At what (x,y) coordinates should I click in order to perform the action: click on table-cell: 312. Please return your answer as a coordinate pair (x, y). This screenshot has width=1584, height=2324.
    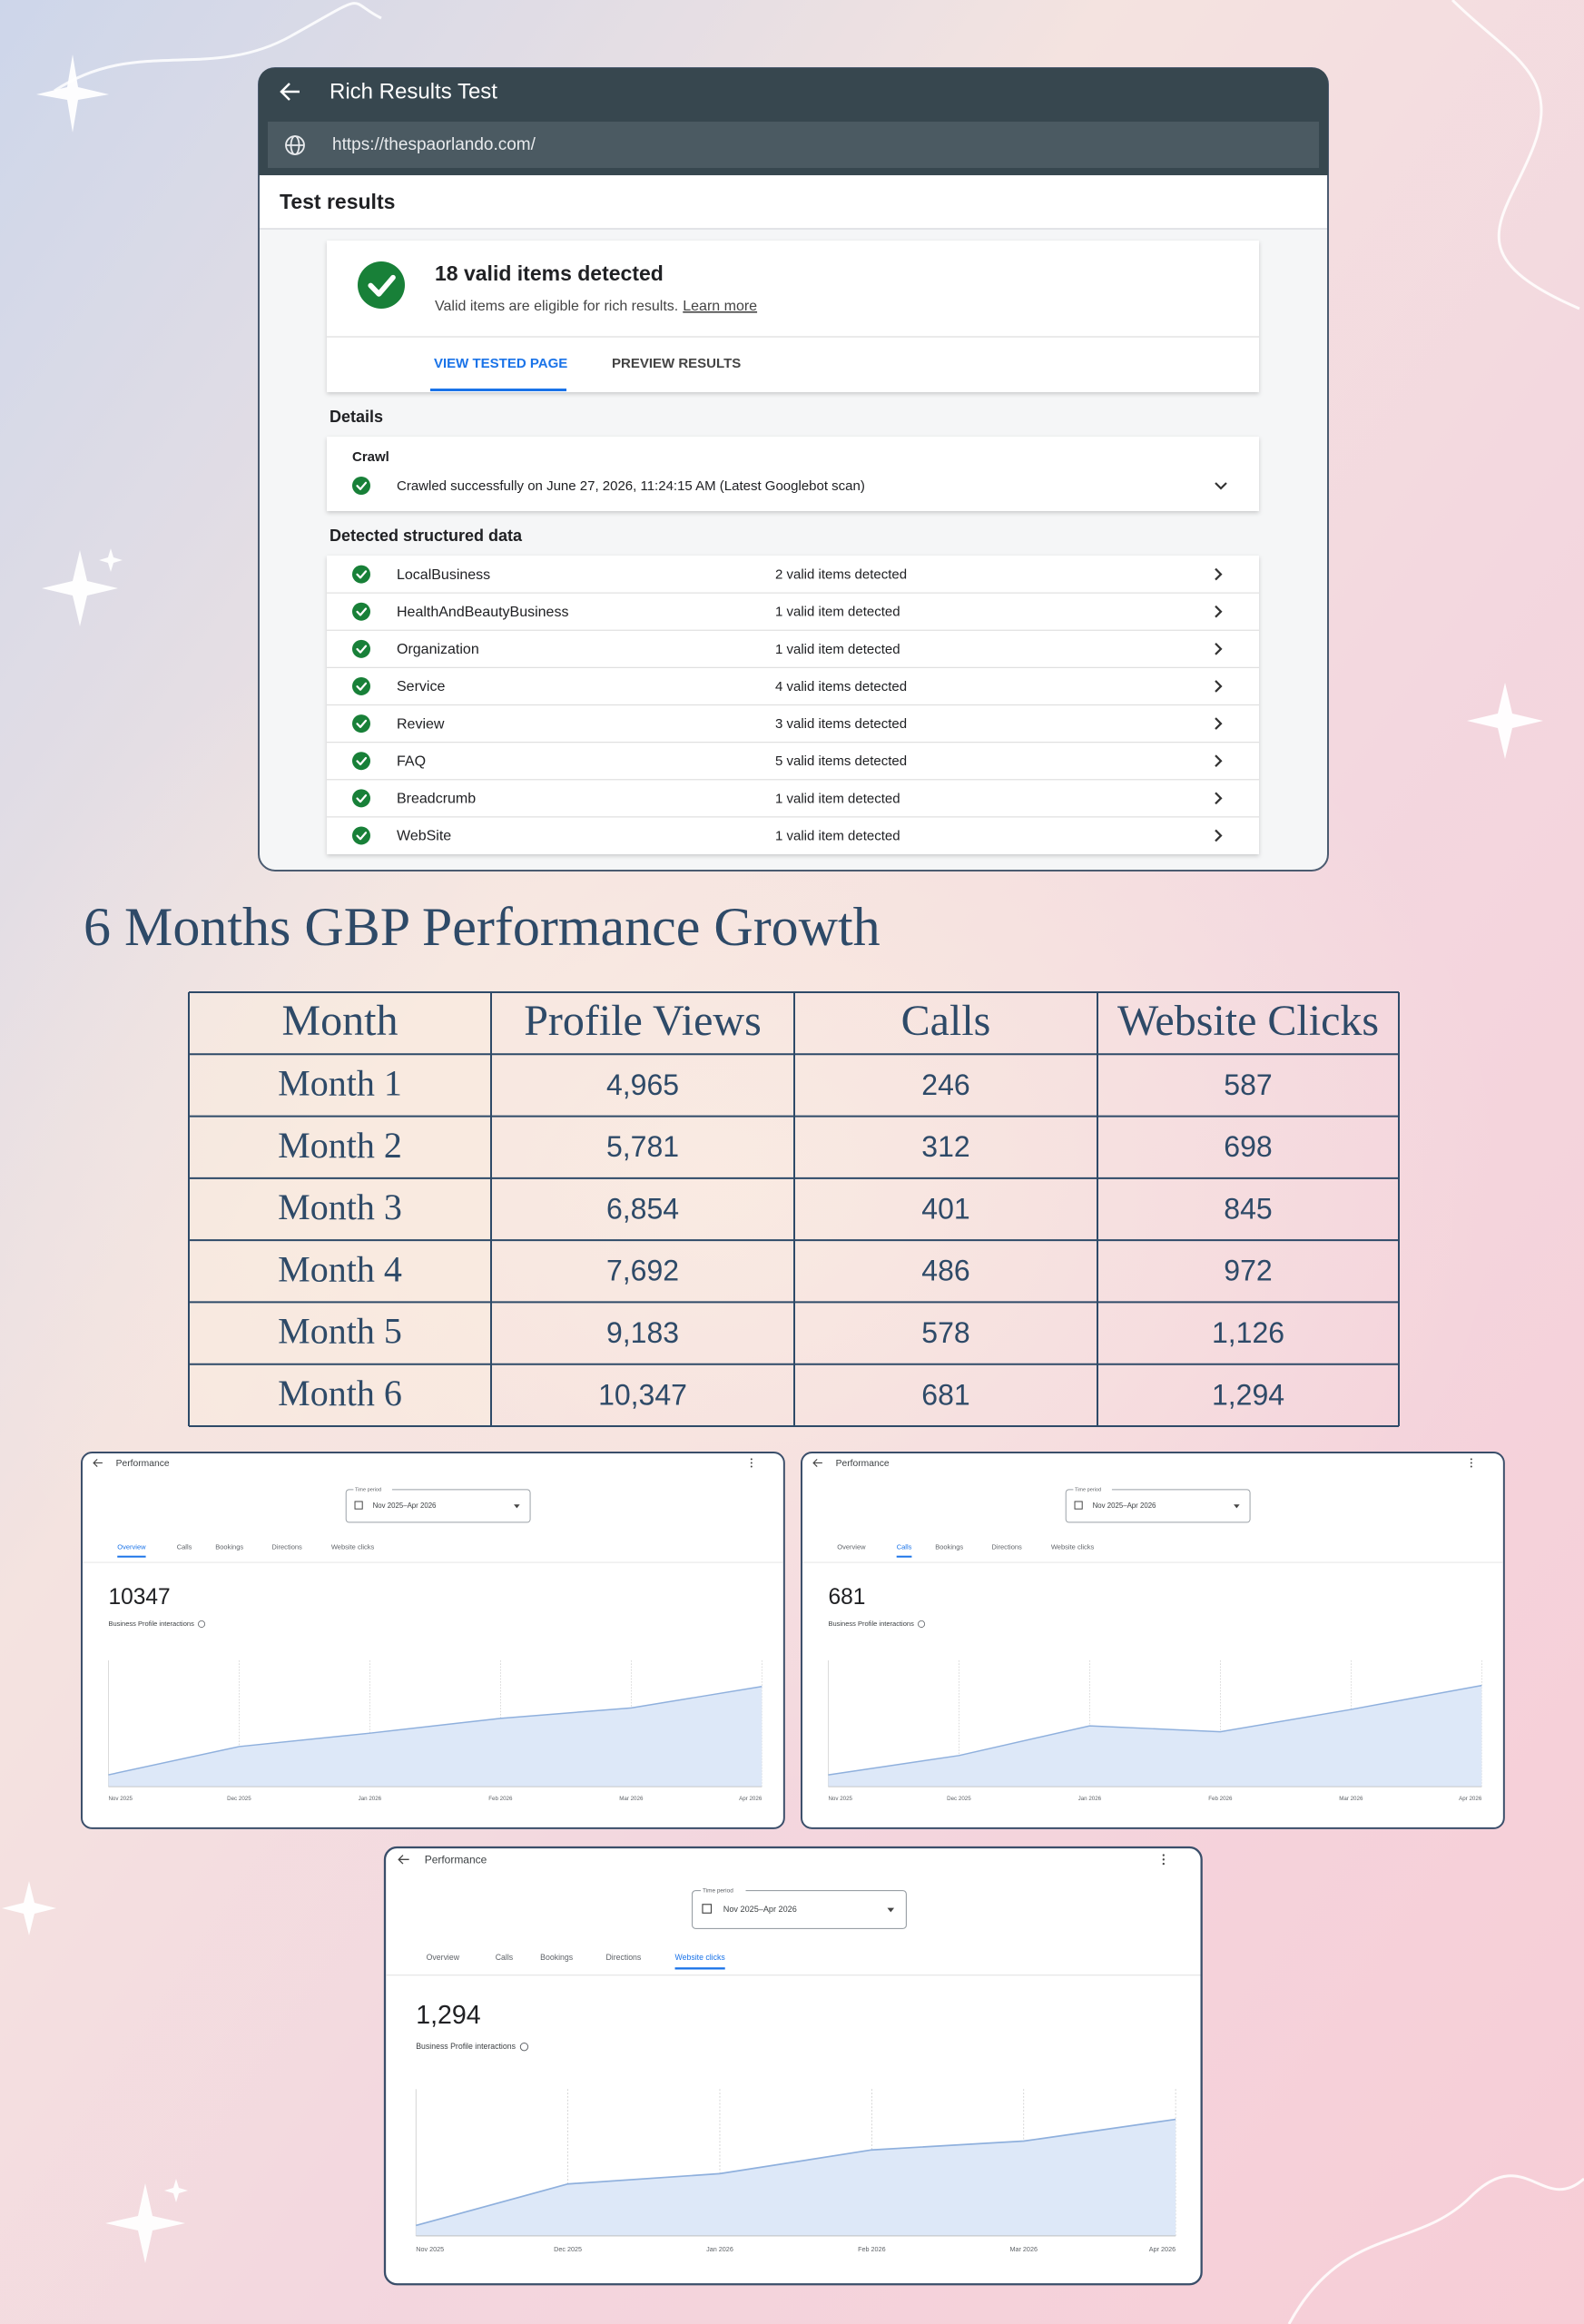
    Looking at the image, I should click on (945, 1146).